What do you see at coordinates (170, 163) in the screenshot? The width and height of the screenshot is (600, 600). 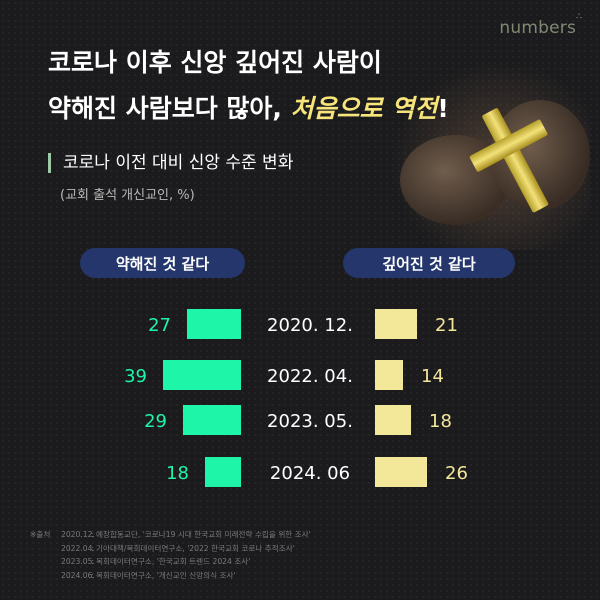 I see `section-title: 코로나 이전 대비 신앙 수준 변화` at bounding box center [170, 163].